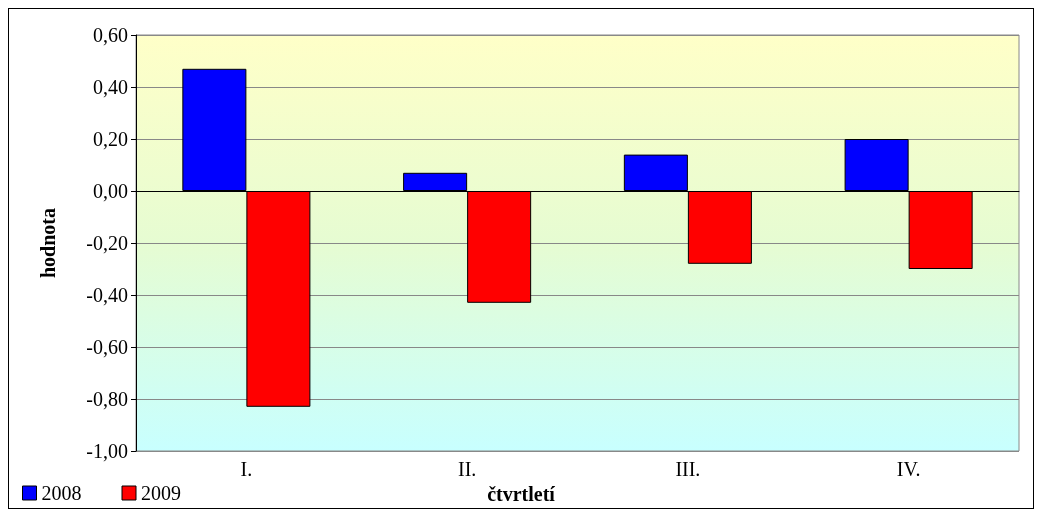 The image size is (1042, 517). Describe the element at coordinates (110, 35) in the screenshot. I see `y-tick-label: 0,60` at that location.